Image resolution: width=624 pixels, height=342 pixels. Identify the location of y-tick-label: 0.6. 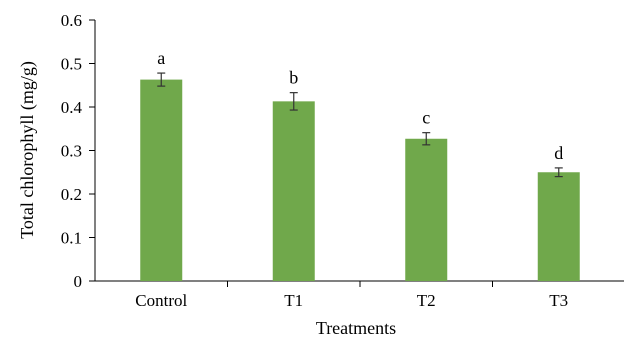
(71, 20).